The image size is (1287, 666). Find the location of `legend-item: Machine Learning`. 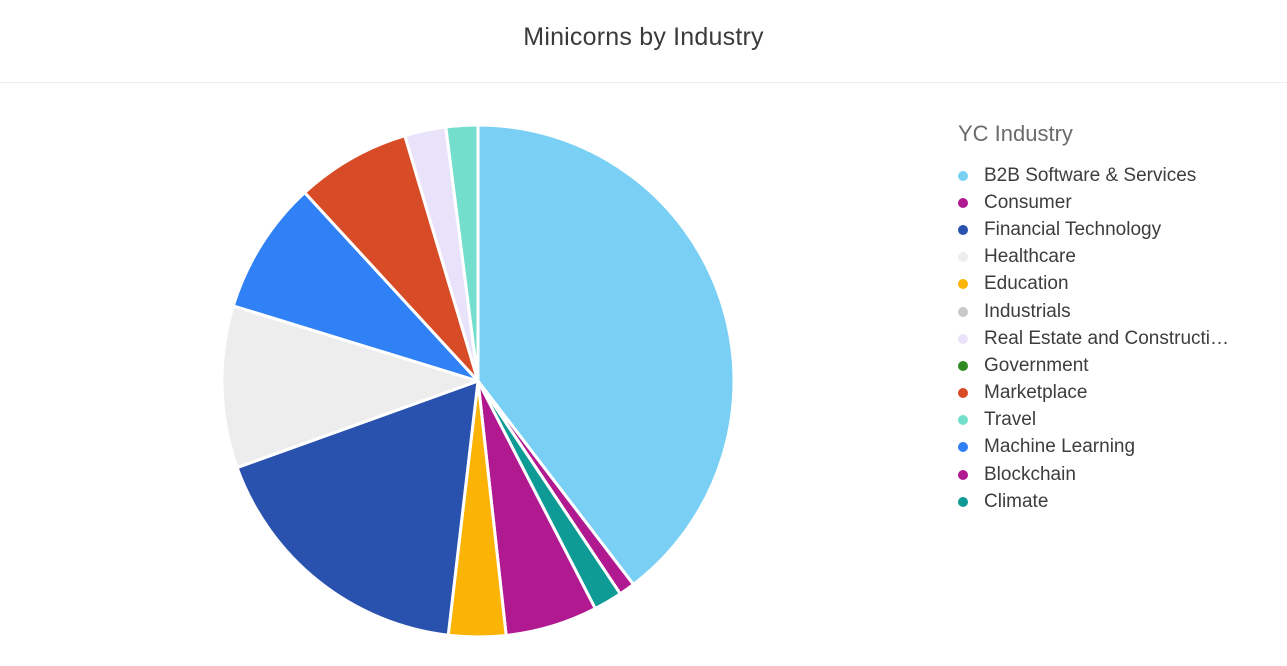

legend-item: Machine Learning is located at coordinates (1108, 447).